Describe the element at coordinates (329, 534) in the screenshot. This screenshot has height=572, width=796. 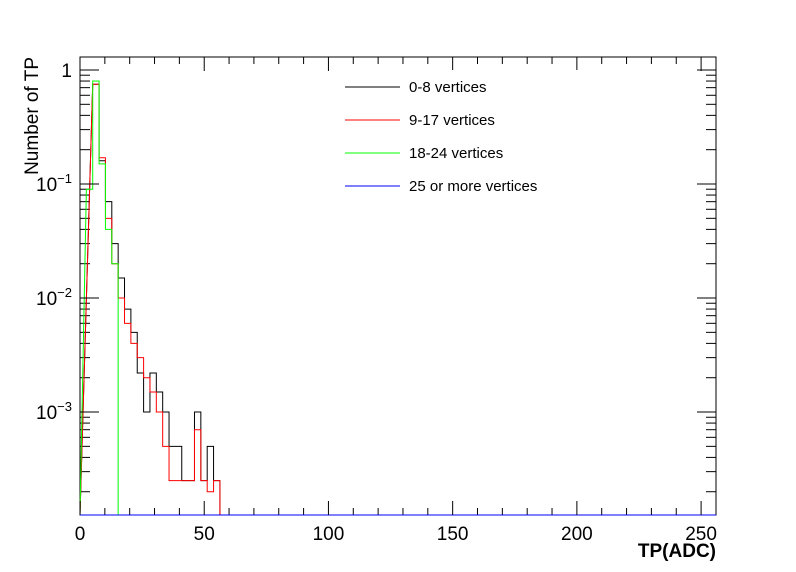
I see `x-tick-label: 100` at that location.